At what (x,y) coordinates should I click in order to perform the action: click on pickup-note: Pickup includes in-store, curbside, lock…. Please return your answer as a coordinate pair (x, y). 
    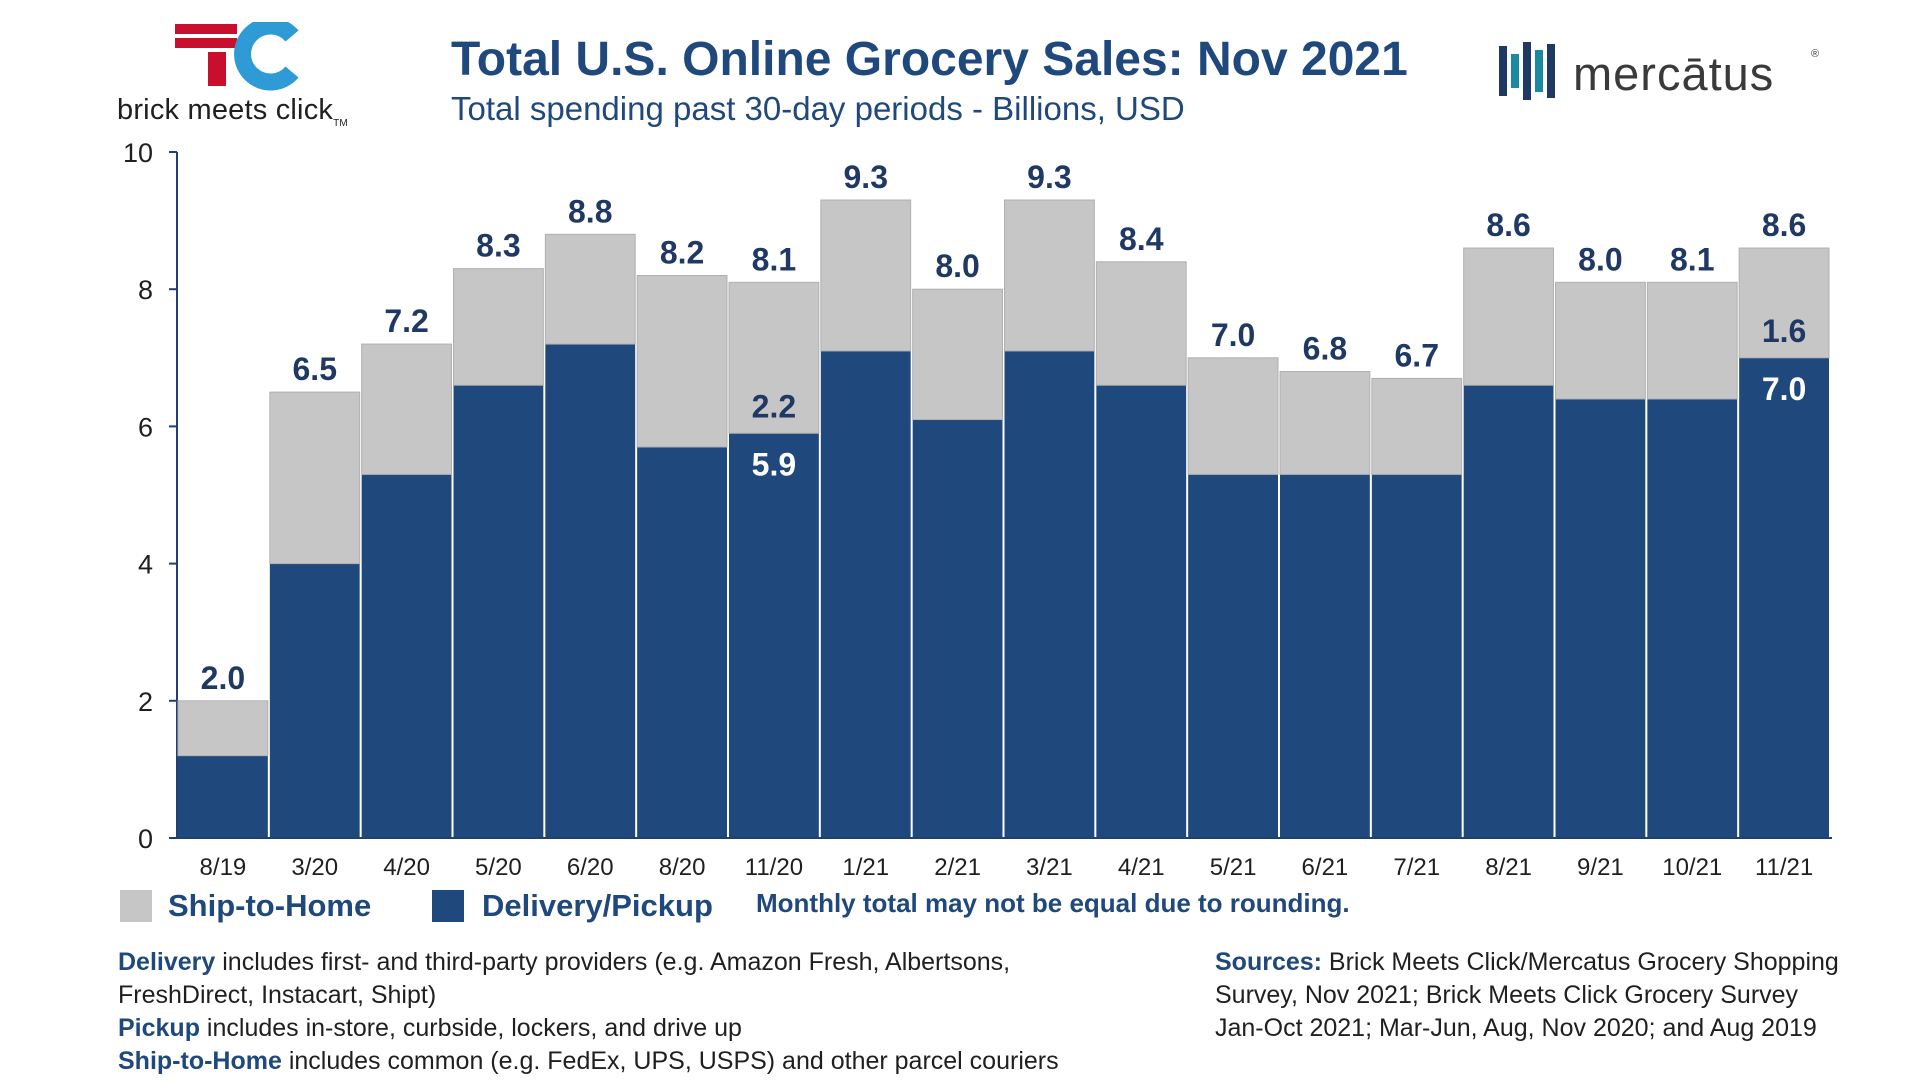
    Looking at the image, I should click on (430, 1028).